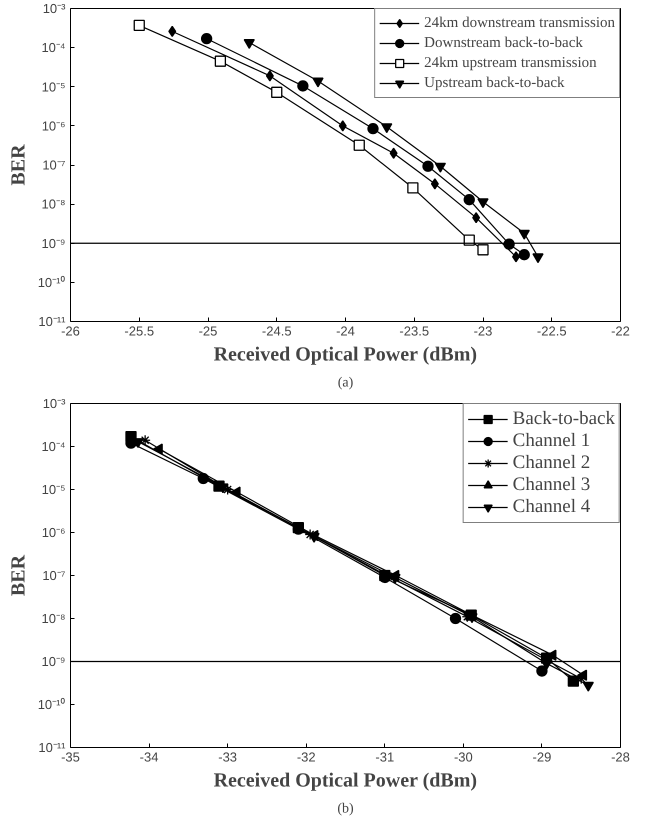 The width and height of the screenshot is (654, 821). Describe the element at coordinates (551, 485) in the screenshot. I see `legend-label: Channel 3` at that location.